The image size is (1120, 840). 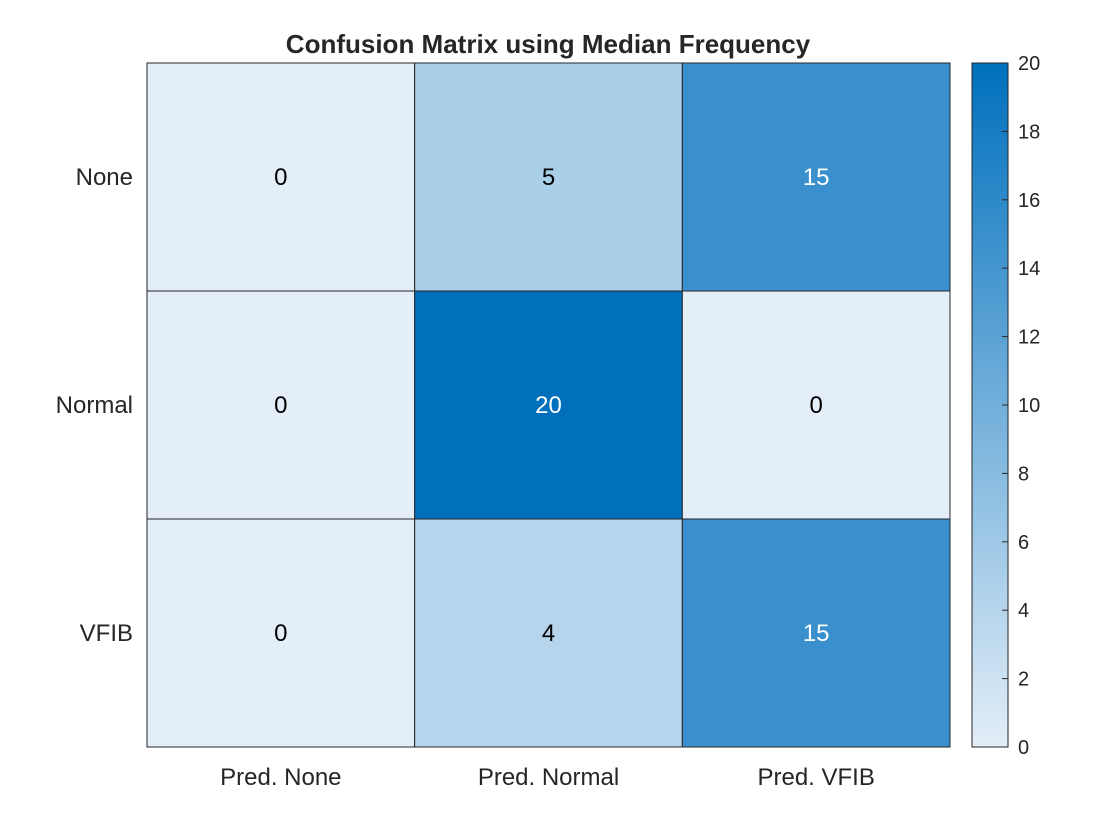 I want to click on heatmap-cell-r0-c2, so click(x=816, y=177).